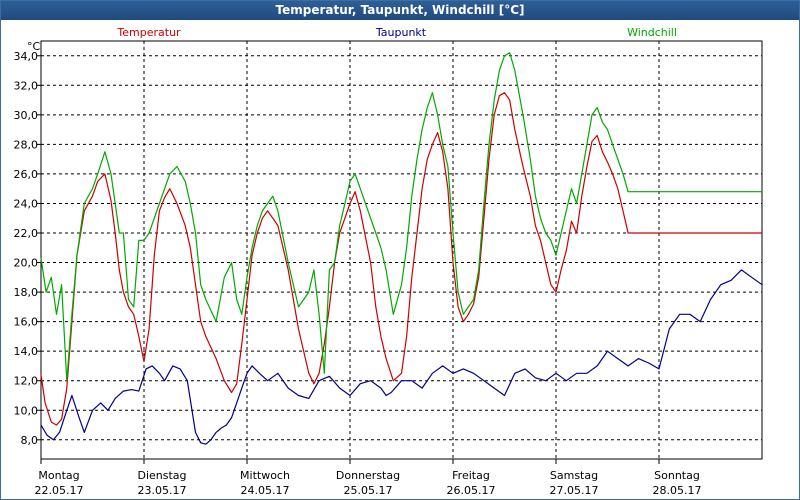 The height and width of the screenshot is (500, 800). What do you see at coordinates (26, 263) in the screenshot?
I see `y-tick-label: 20,0` at bounding box center [26, 263].